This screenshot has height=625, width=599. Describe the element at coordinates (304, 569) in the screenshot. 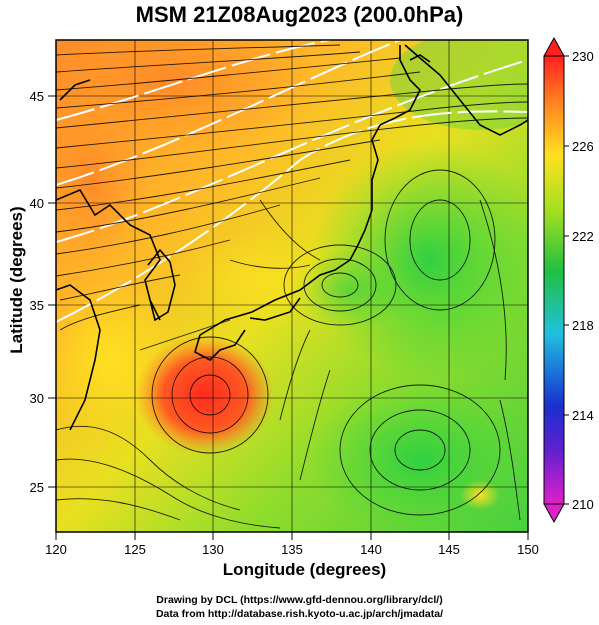

I see `x-axis-label: Longitude (degrees)` at that location.